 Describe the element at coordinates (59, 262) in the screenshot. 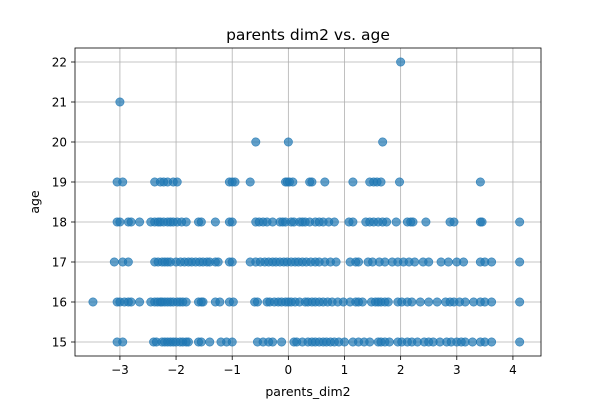

I see `y-tick-label: 17` at that location.